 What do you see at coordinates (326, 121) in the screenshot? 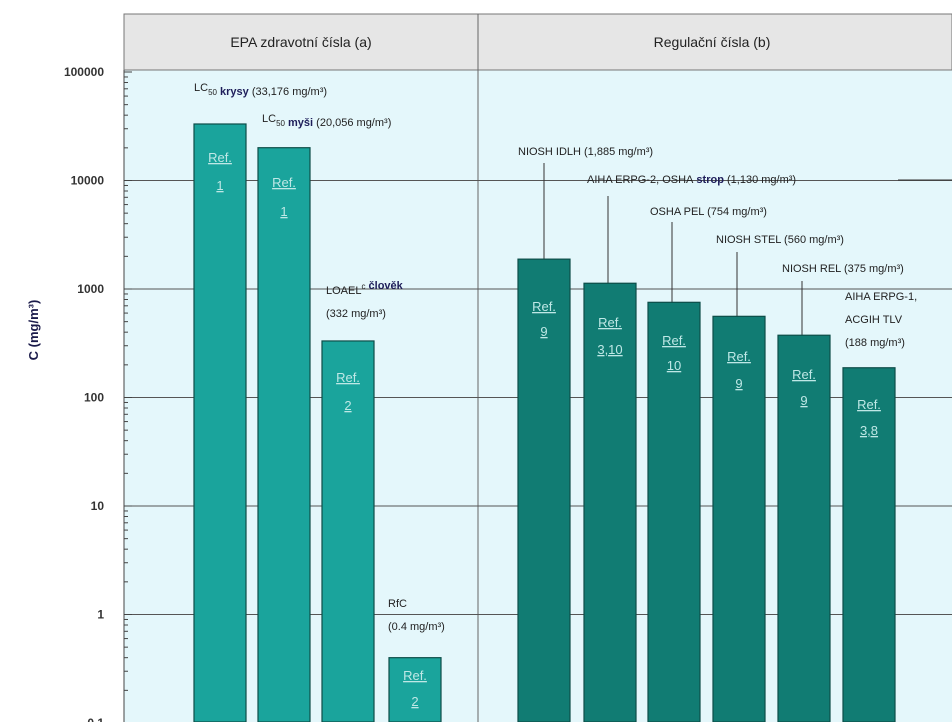
I see `bar-annotation: LC50 myši (20,056 mg/m³)` at bounding box center [326, 121].